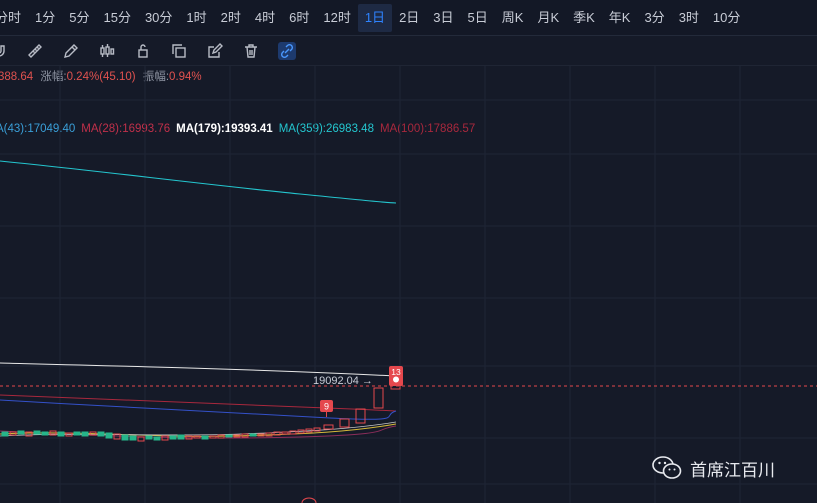 Image resolution: width=817 pixels, height=503 pixels. Describe the element at coordinates (38, 129) in the screenshot. I see `ma-legend-item: A(43):17049.40` at that location.